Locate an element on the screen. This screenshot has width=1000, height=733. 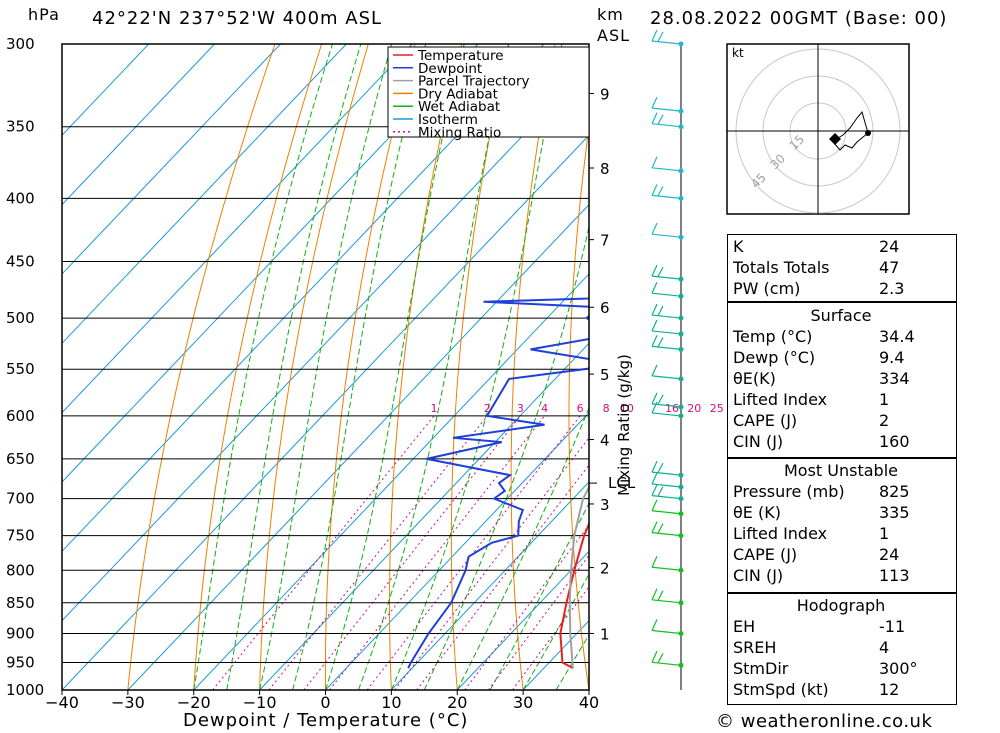
legend-label: Mixing Ratio is located at coordinates (459, 133).